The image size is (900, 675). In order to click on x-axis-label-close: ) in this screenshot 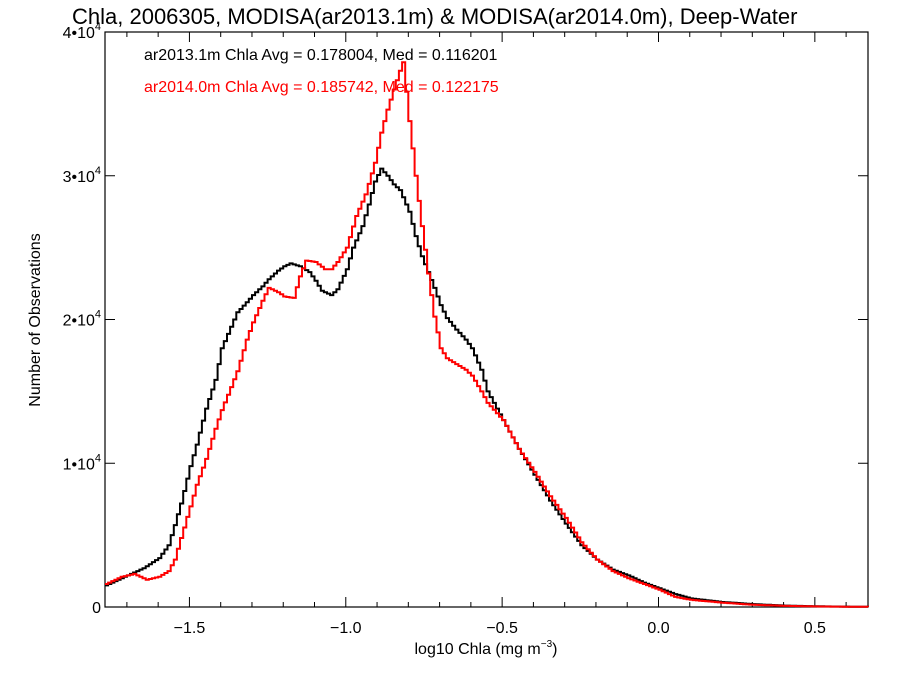, I will do `click(554, 649)`.